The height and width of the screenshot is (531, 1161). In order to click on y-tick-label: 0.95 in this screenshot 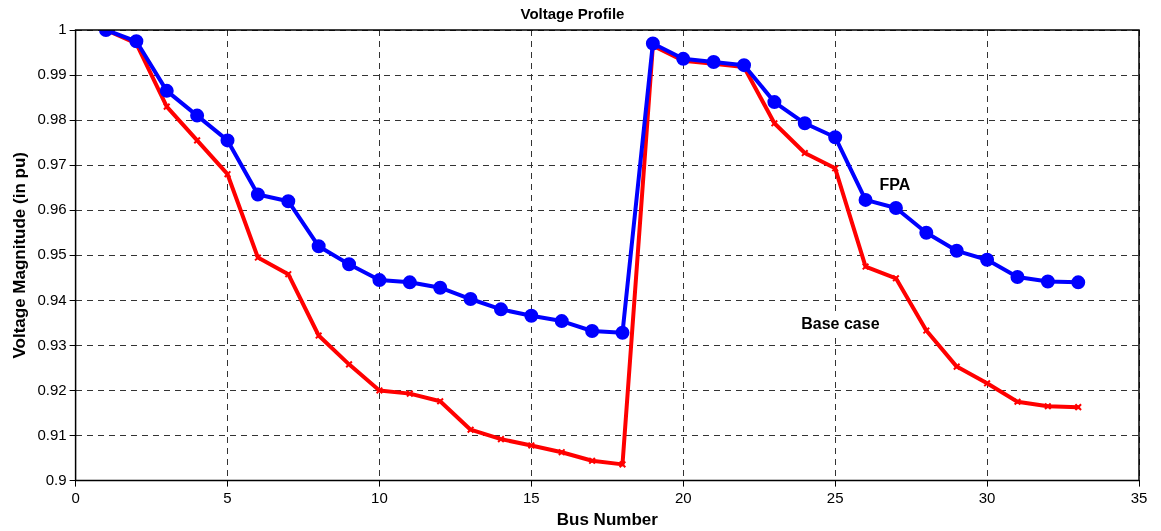, I will do `click(52, 254)`.